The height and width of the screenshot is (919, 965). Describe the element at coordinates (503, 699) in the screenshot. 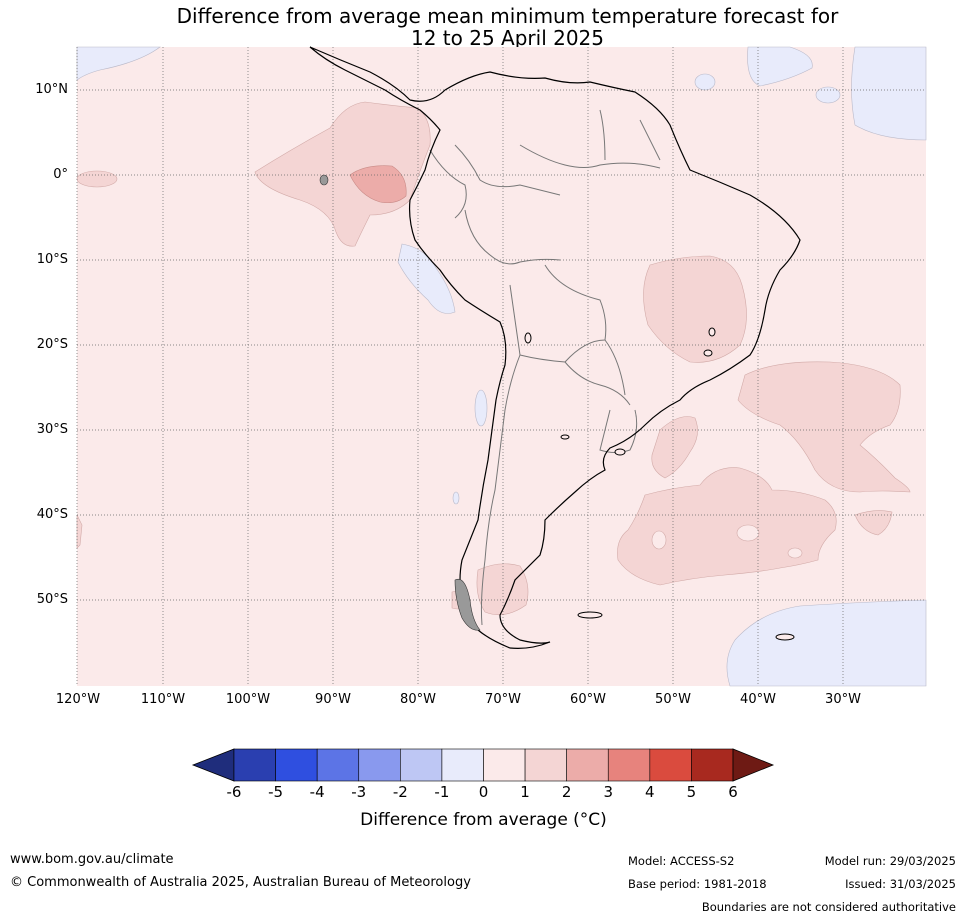

I see `lon-label: 70°W` at that location.